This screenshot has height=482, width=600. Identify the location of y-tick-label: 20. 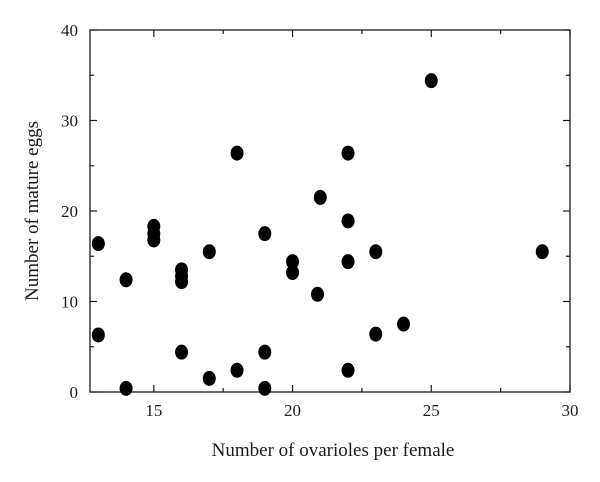
(69, 211).